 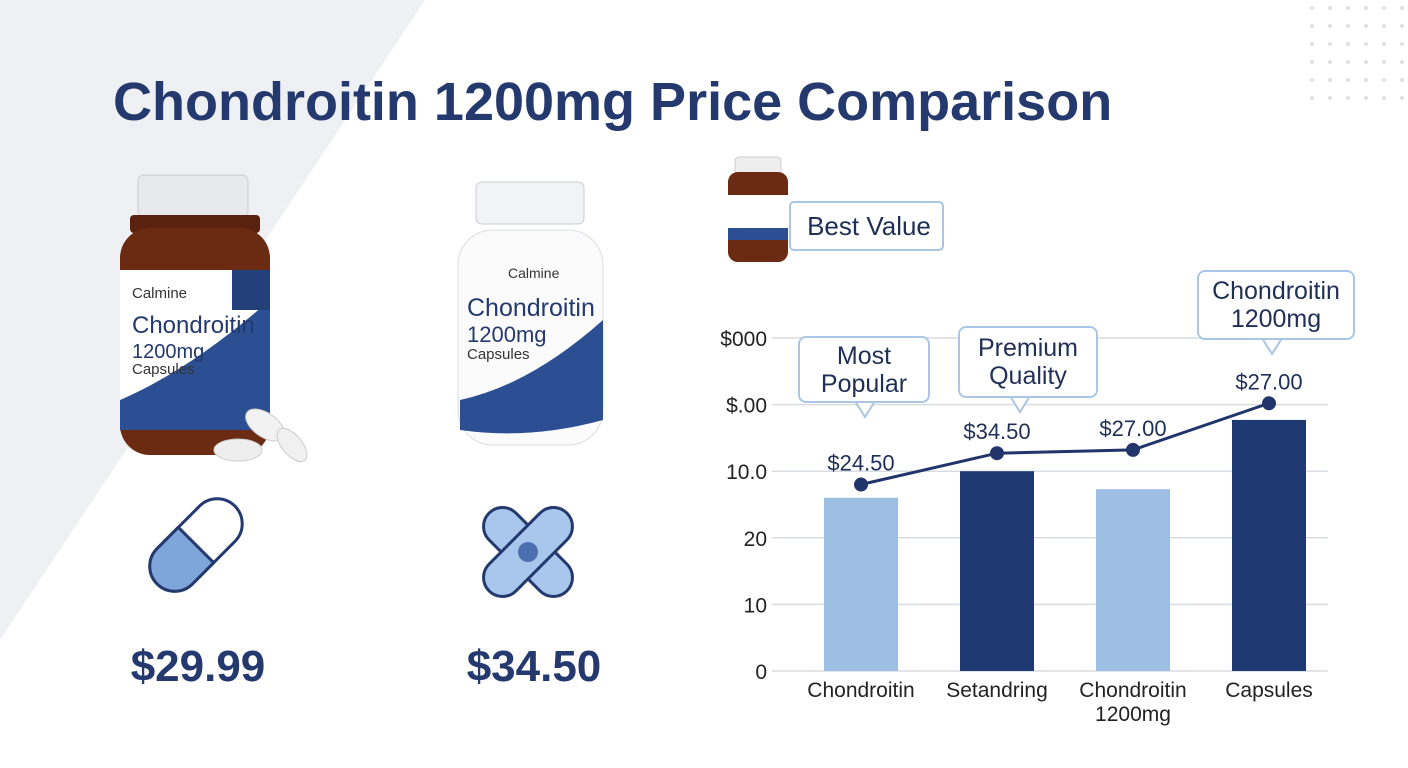 What do you see at coordinates (528, 552) in the screenshot?
I see `cross-capsule-icon` at bounding box center [528, 552].